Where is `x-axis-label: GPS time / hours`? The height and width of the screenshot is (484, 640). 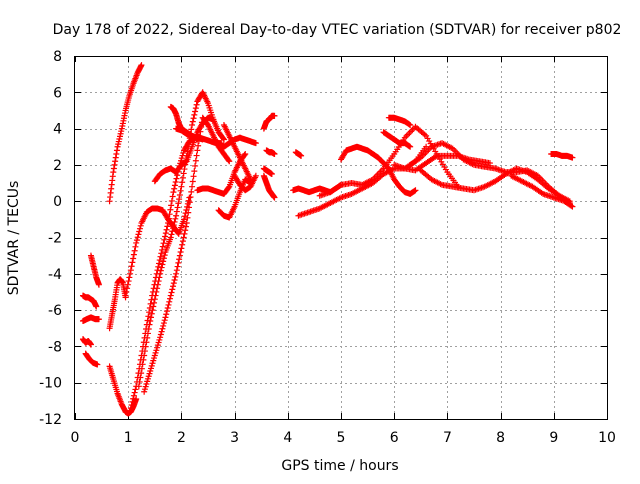
x-axis-label: GPS time / hours is located at coordinates (339, 466).